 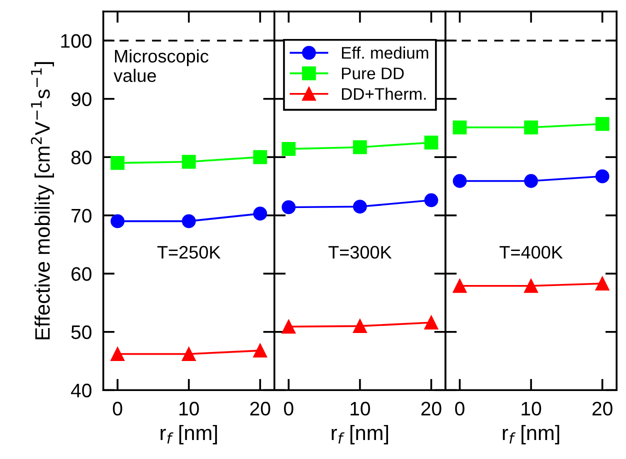 What do you see at coordinates (82, 274) in the screenshot?
I see `y-tick-label: 60` at bounding box center [82, 274].